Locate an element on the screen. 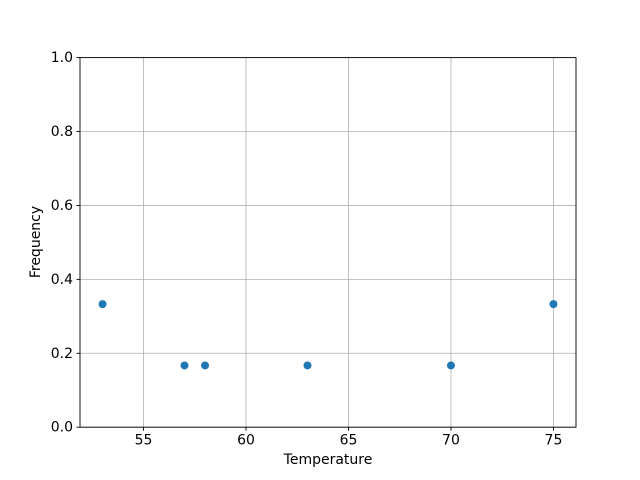  x-tick-label: 55 is located at coordinates (144, 441).